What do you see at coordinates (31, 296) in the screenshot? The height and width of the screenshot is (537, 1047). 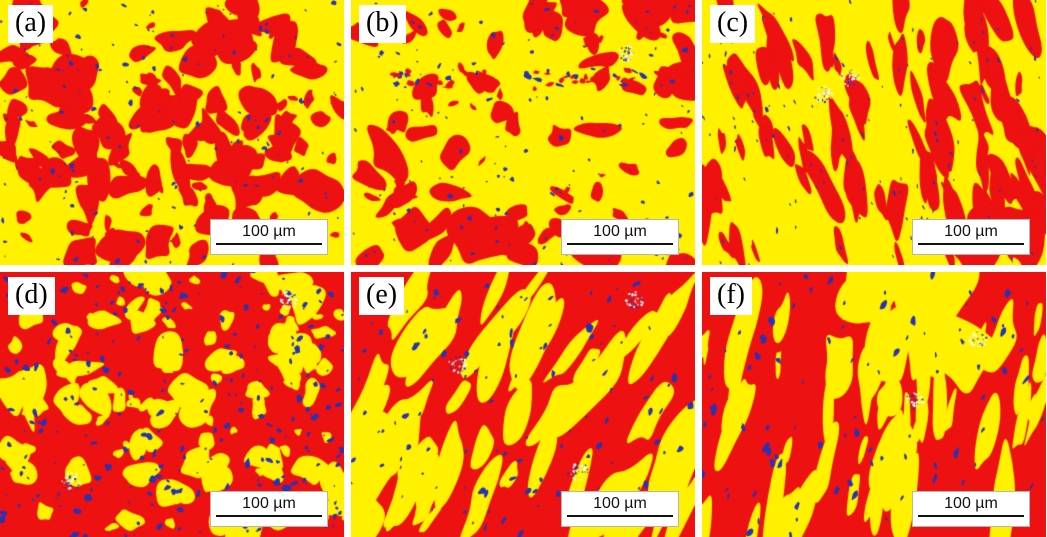 I see `panel-label-d: (d)` at bounding box center [31, 296].